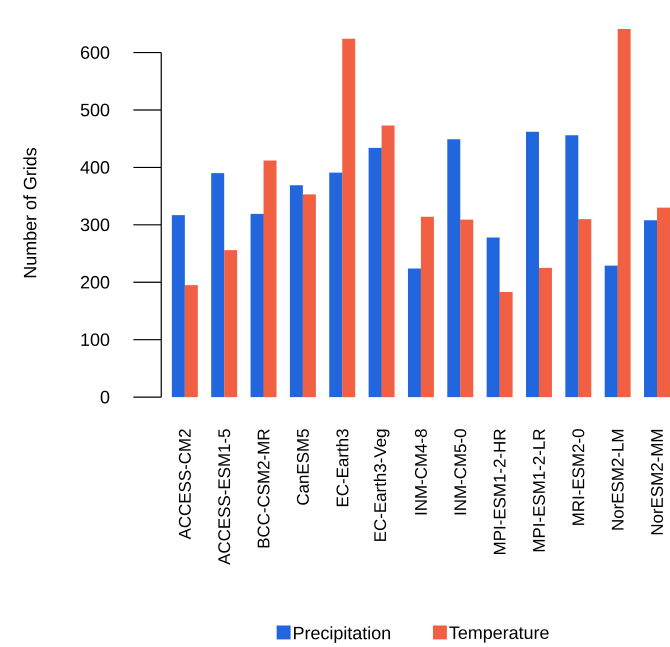 The height and width of the screenshot is (647, 670). I want to click on y-tick-label: 300, so click(95, 225).